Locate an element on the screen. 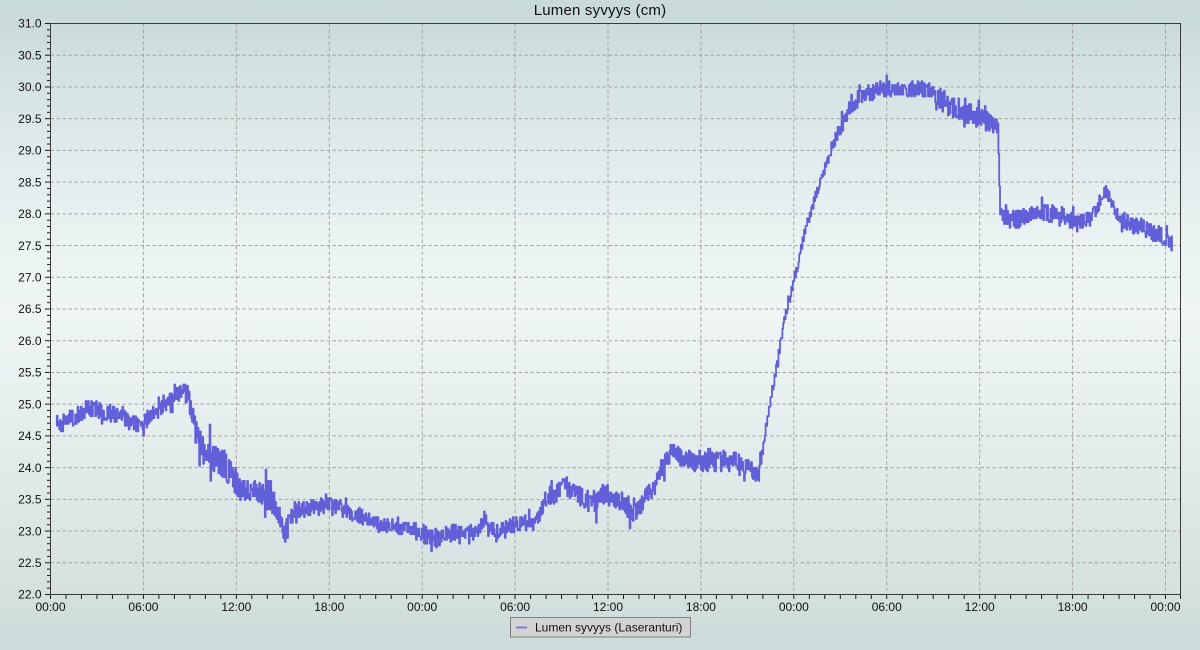 The width and height of the screenshot is (1200, 650). svg-text: 22.5 is located at coordinates (30, 563).